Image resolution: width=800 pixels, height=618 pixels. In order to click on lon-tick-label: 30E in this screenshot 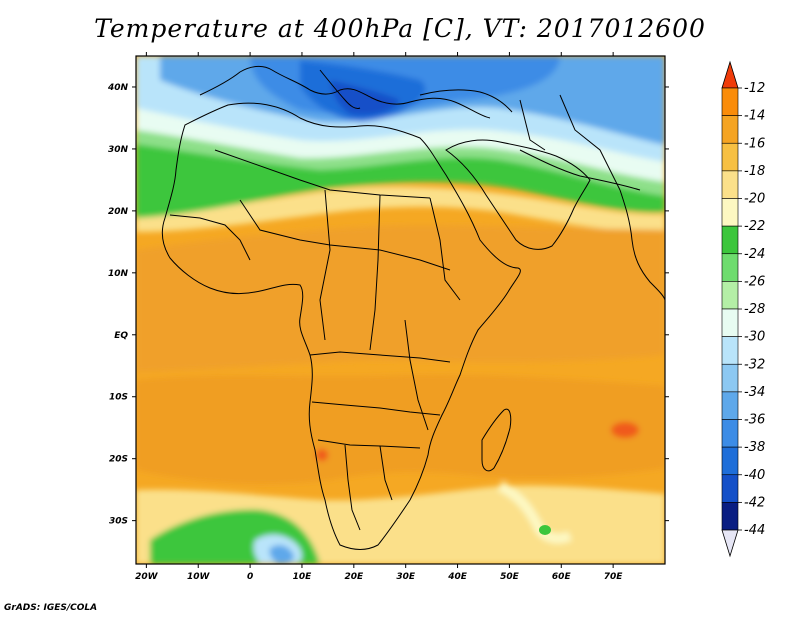, I will do `click(406, 577)`.